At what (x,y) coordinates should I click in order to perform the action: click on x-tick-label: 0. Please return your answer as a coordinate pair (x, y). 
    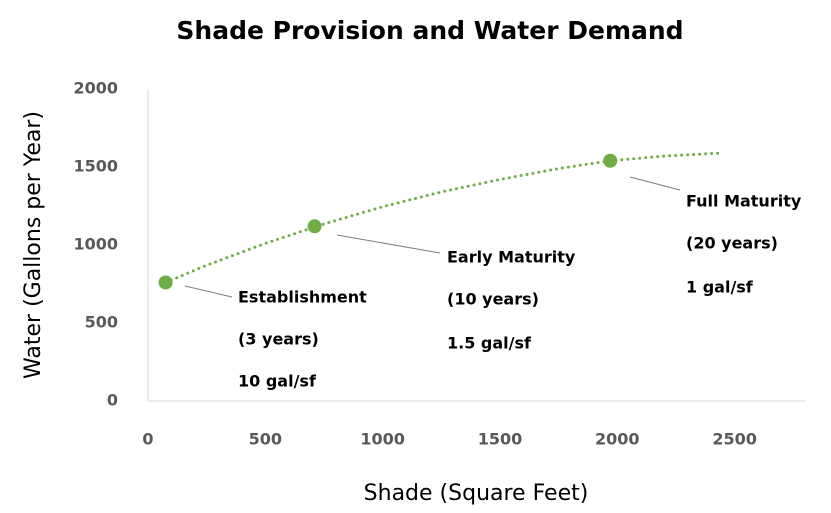
    Looking at the image, I should click on (147, 439).